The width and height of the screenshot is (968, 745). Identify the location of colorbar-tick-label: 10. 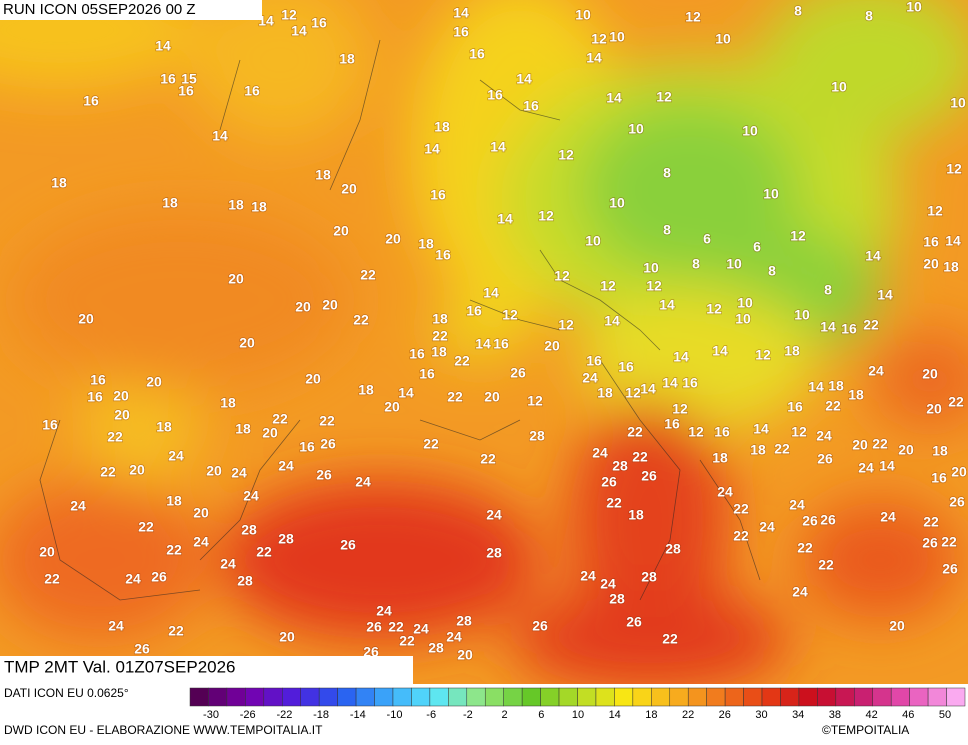
(578, 715).